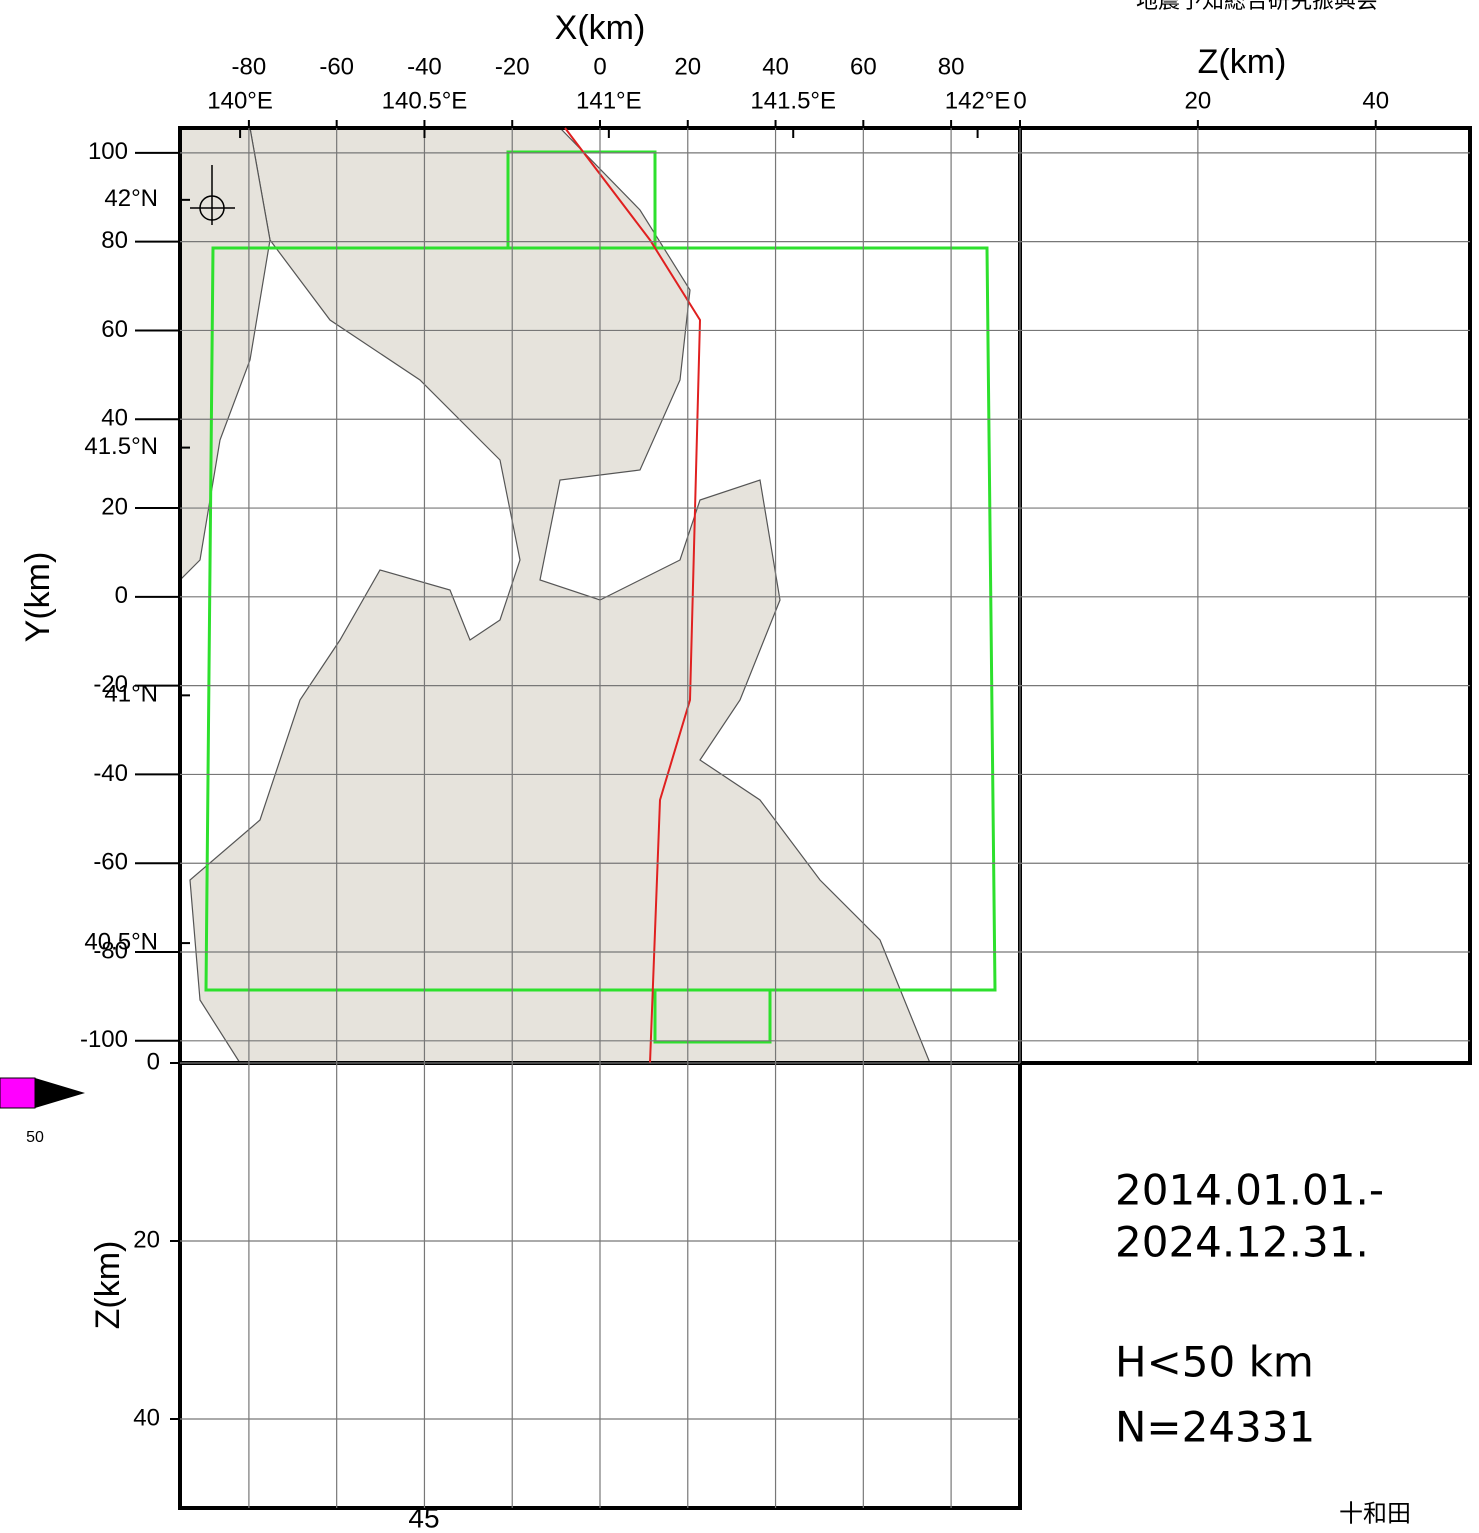 This screenshot has height=1533, width=1479. What do you see at coordinates (212, 195) in the screenshot?
I see `north-arrow` at bounding box center [212, 195].